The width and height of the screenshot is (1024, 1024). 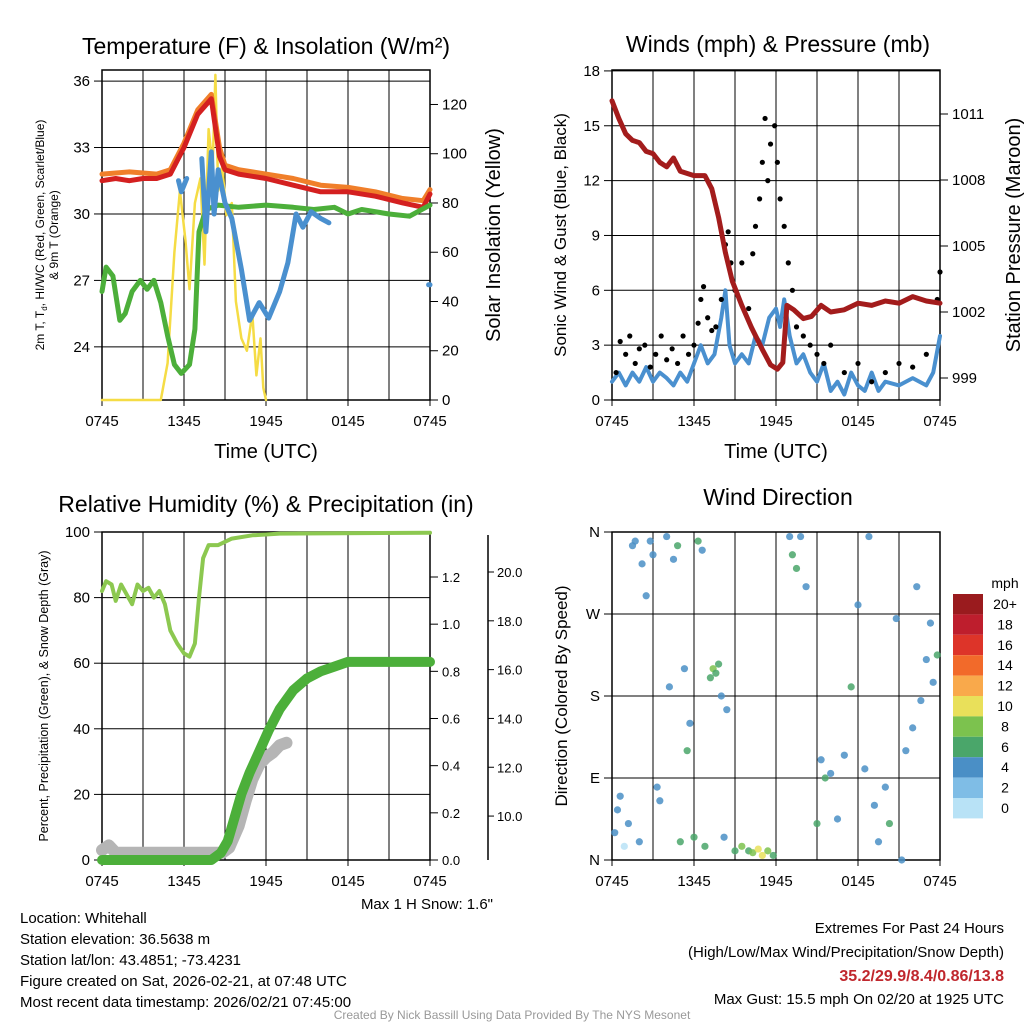 What do you see at coordinates (54, 235) in the screenshot?
I see `temperature-ylabel-line2: & 9m T (Orange)` at bounding box center [54, 235].